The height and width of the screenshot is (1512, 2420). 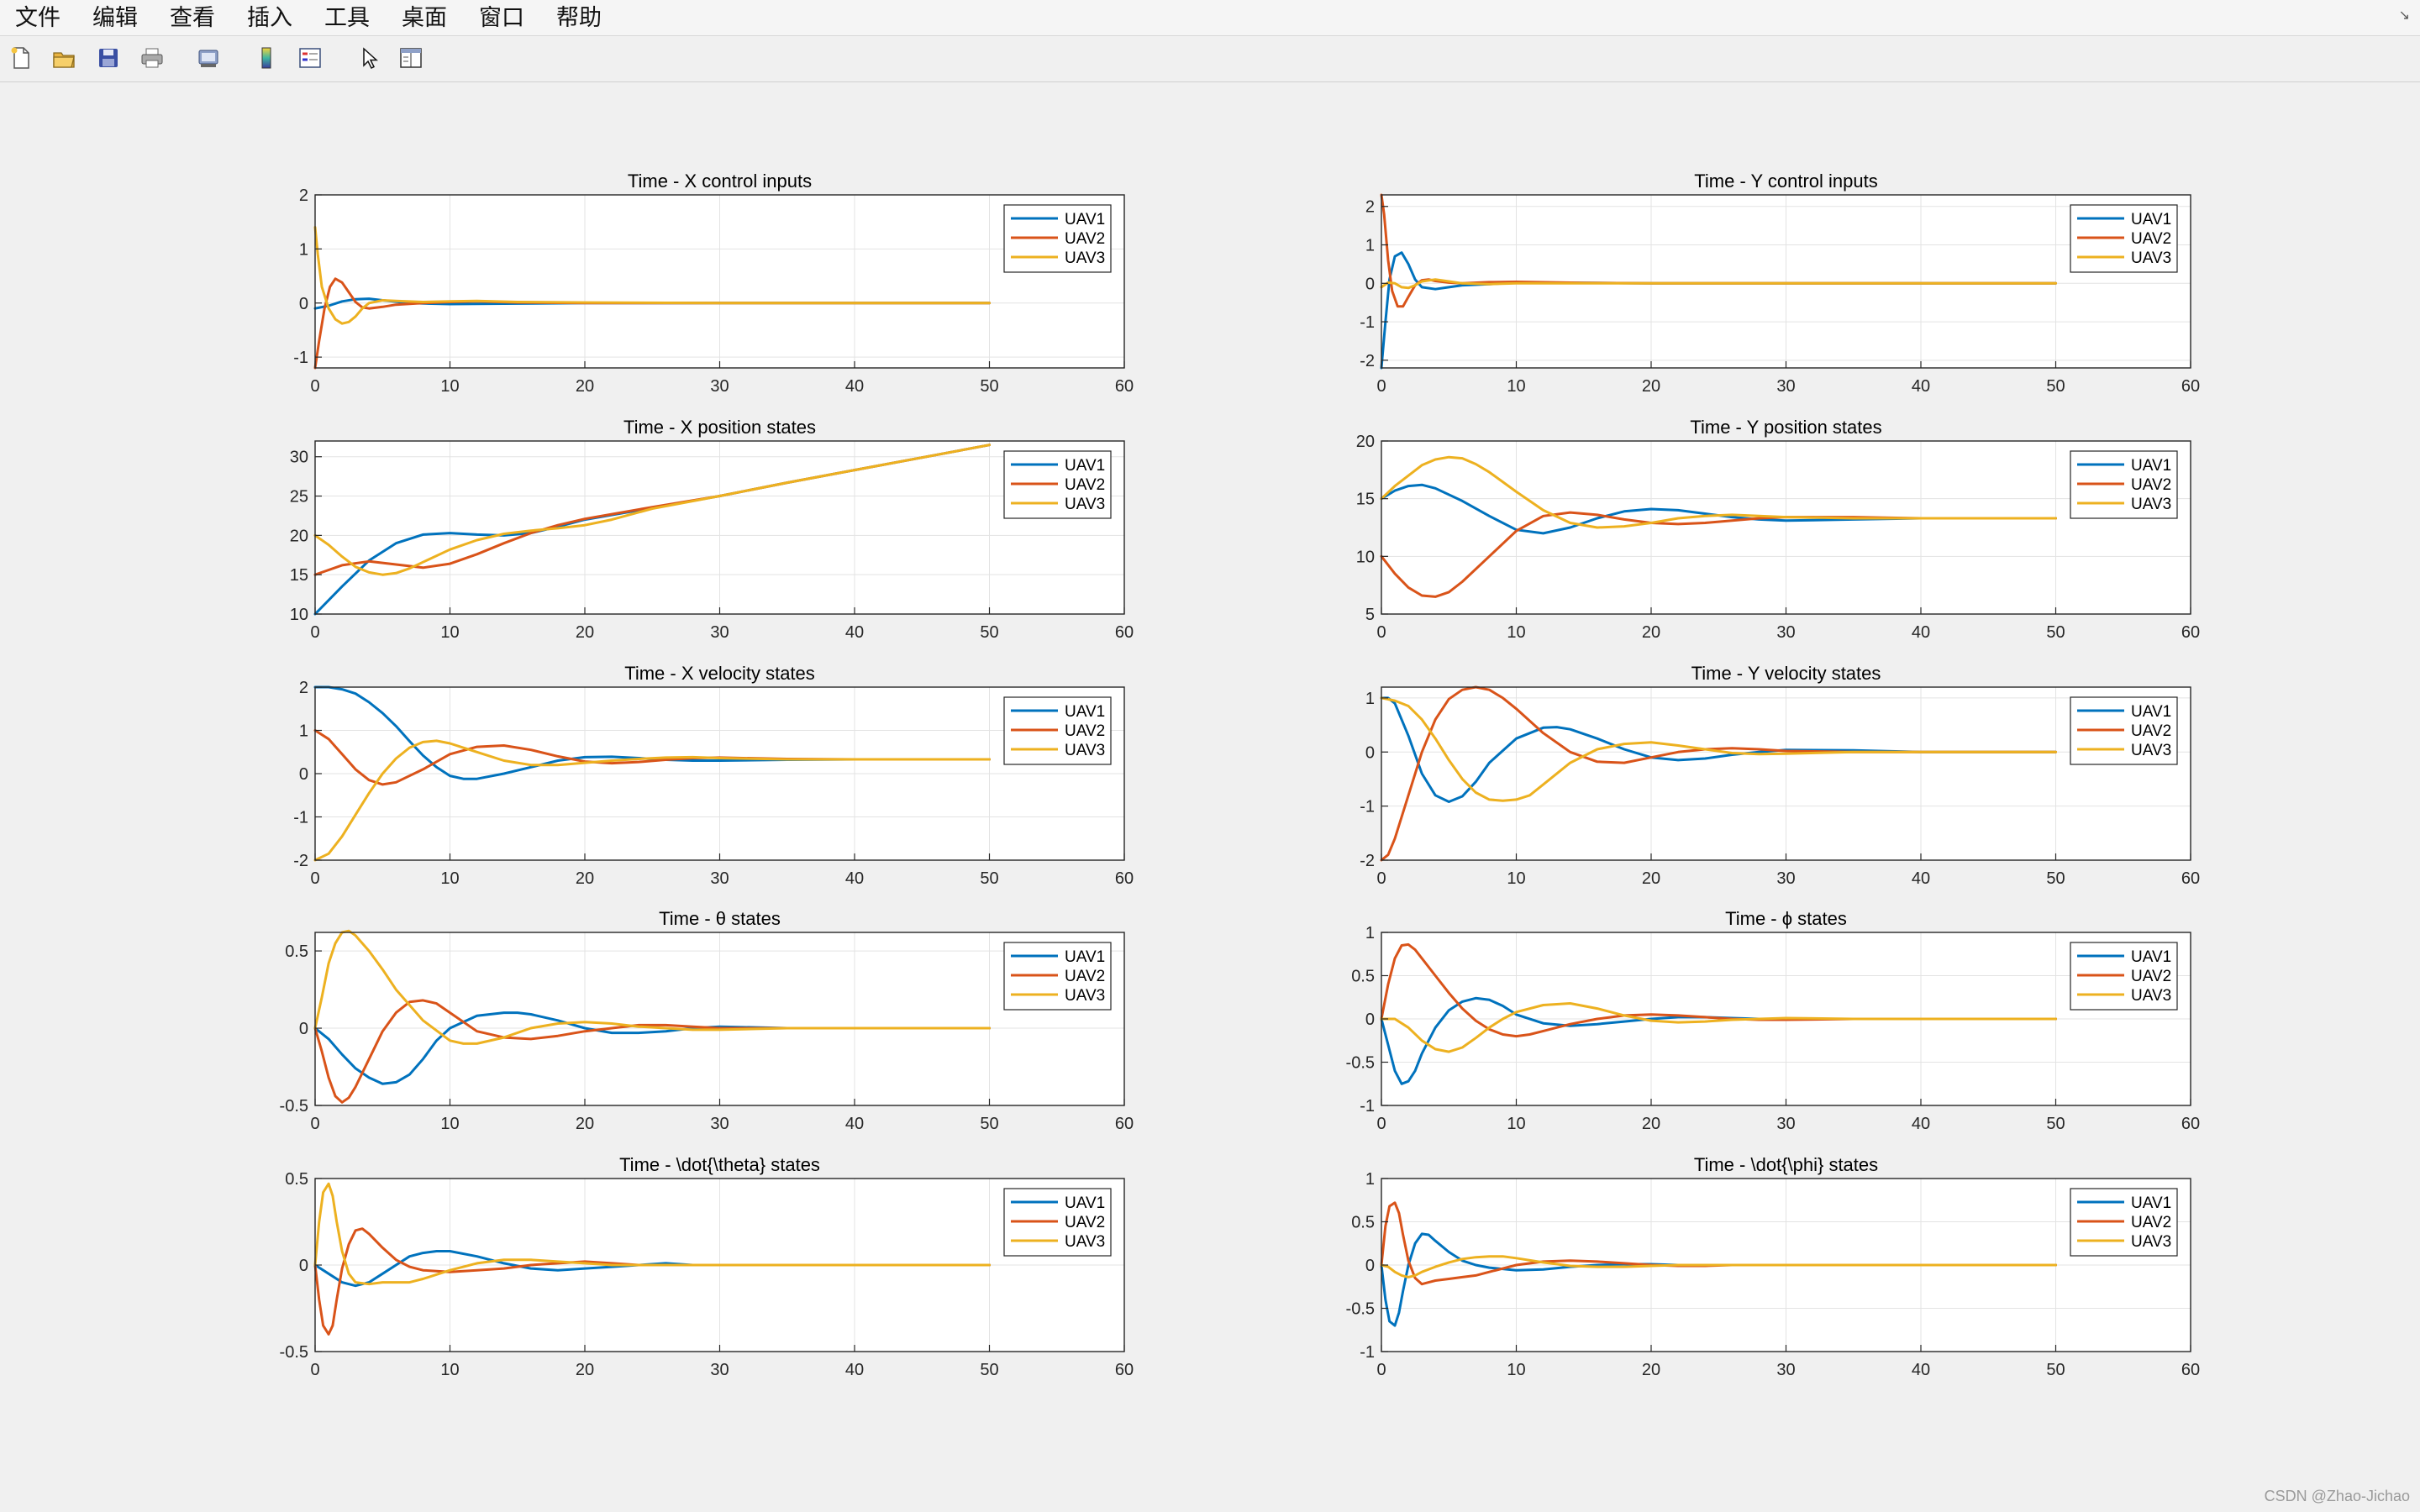 What do you see at coordinates (64, 58) in the screenshot?
I see `open-file-icon` at bounding box center [64, 58].